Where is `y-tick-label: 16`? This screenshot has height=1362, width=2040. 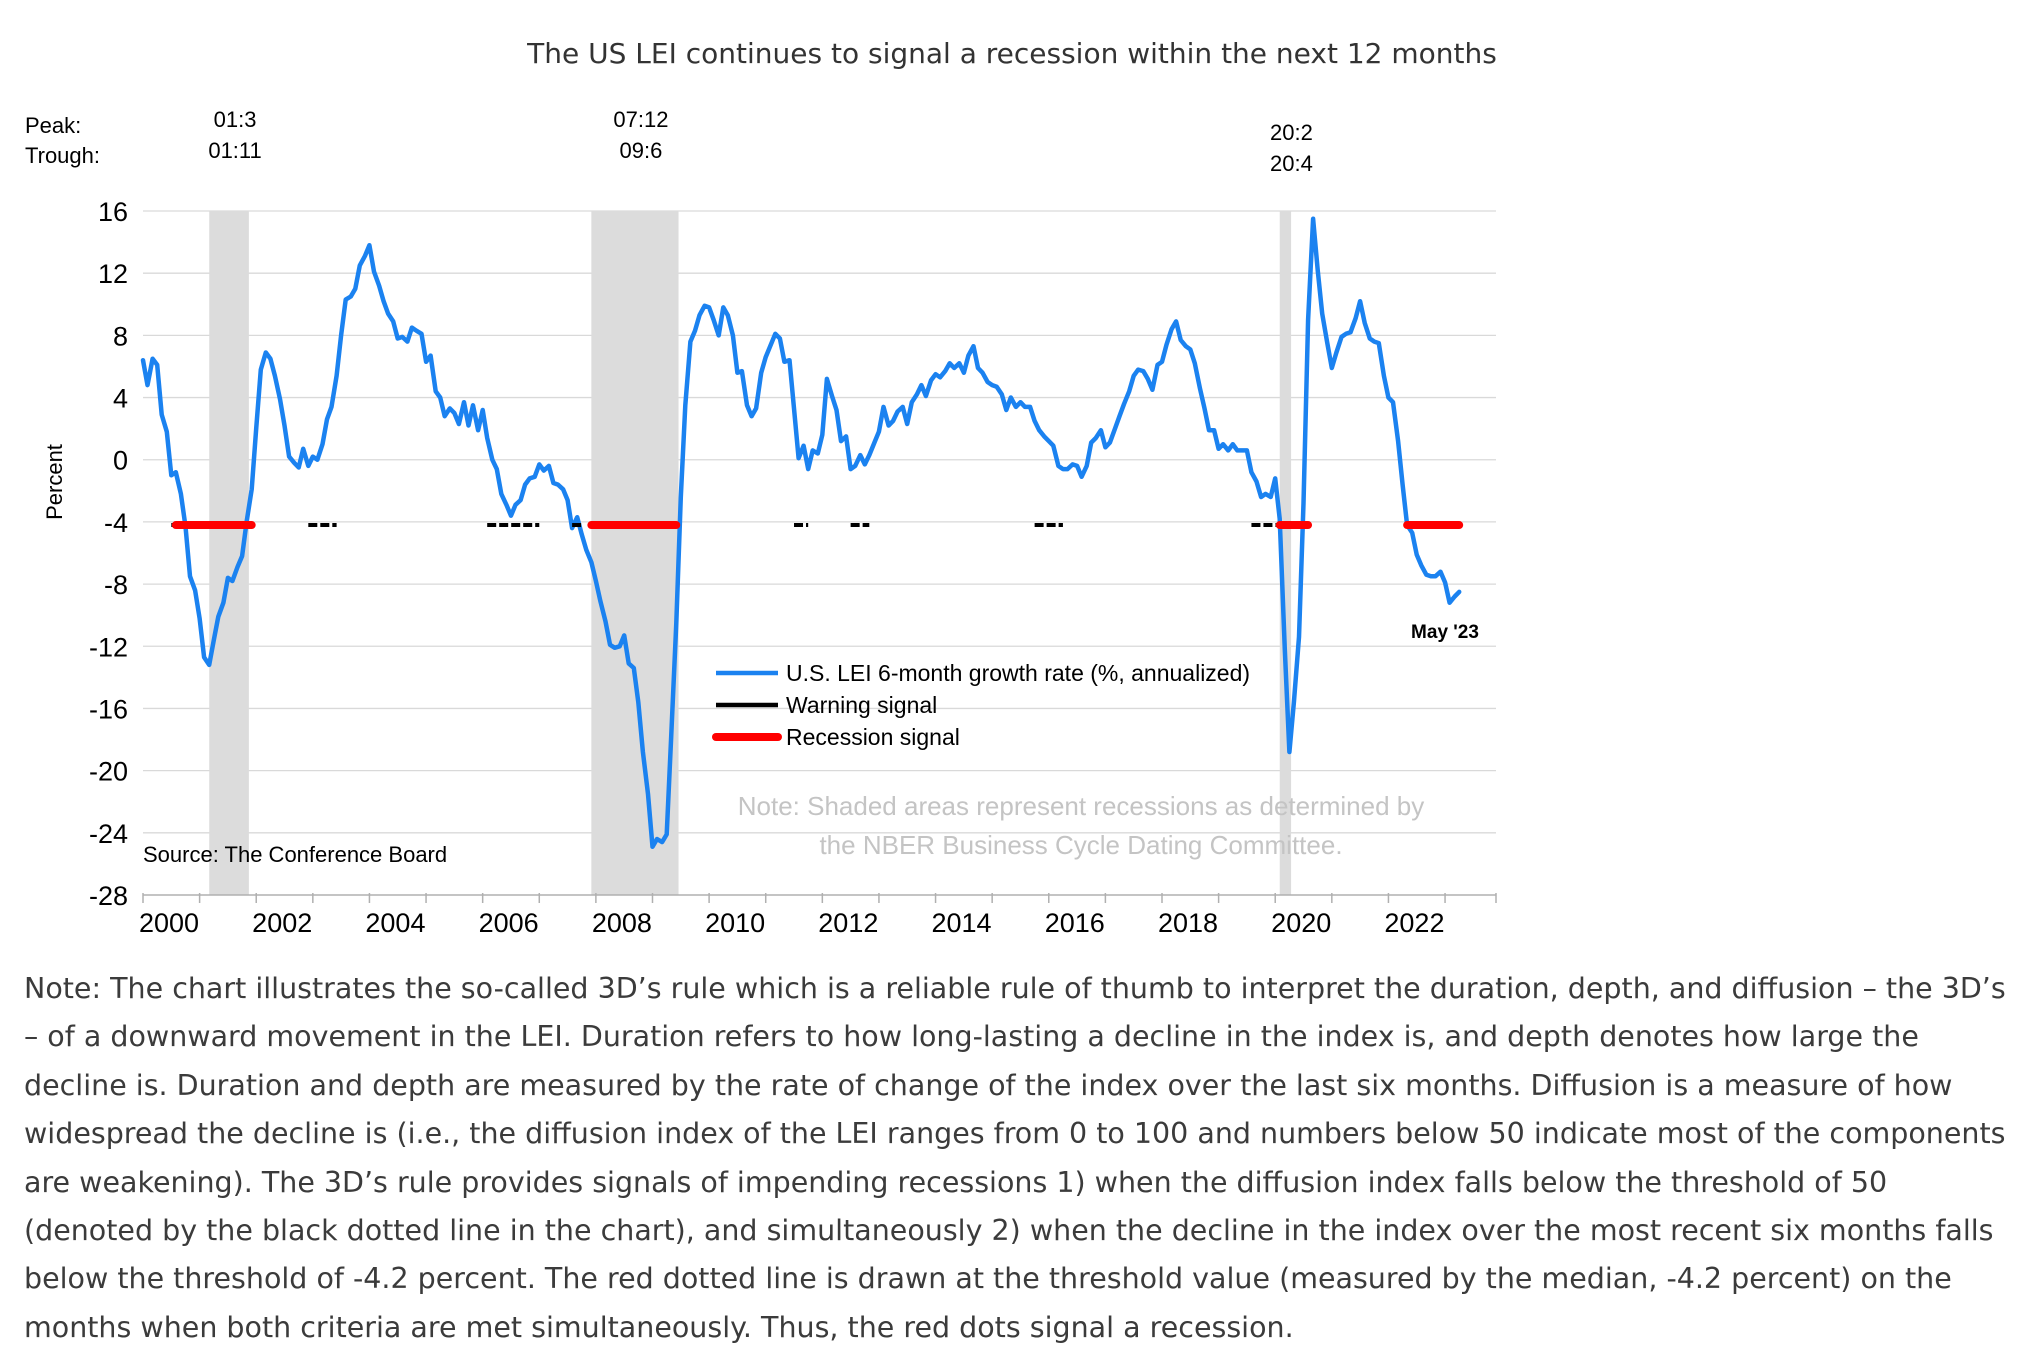
y-tick-label: 16 is located at coordinates (113, 212).